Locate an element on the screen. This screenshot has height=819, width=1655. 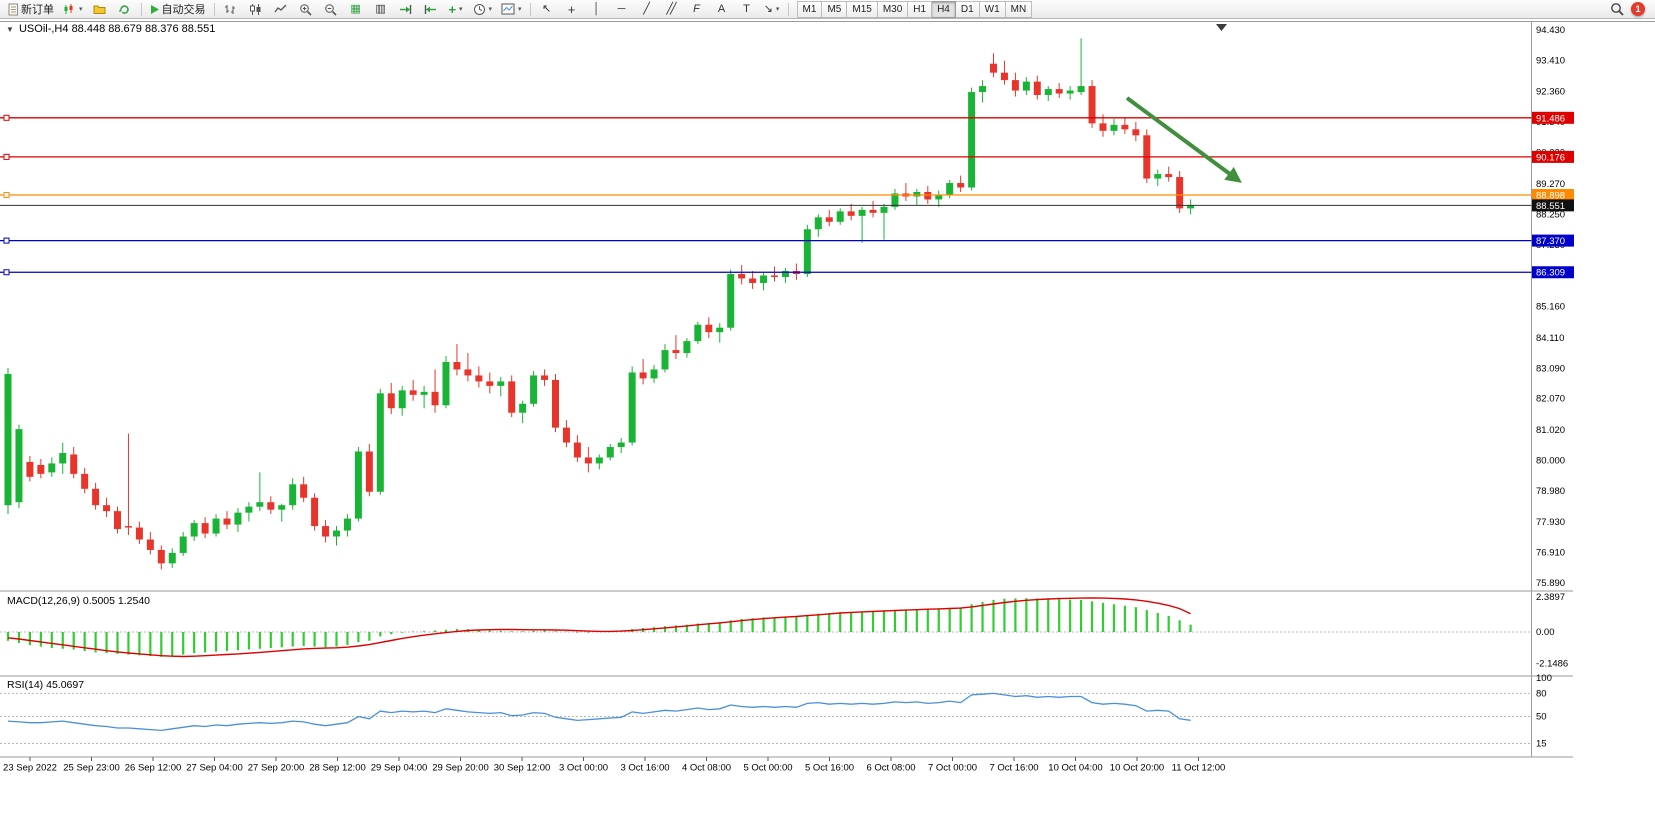
zoom-out-button is located at coordinates (331, 9).